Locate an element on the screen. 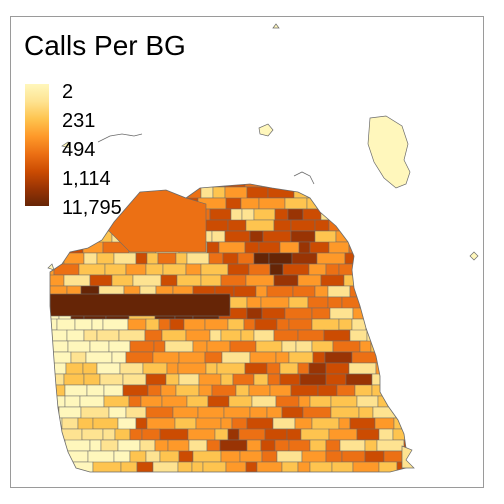 The width and height of the screenshot is (504, 504). park-block-group is located at coordinates (140, 305).